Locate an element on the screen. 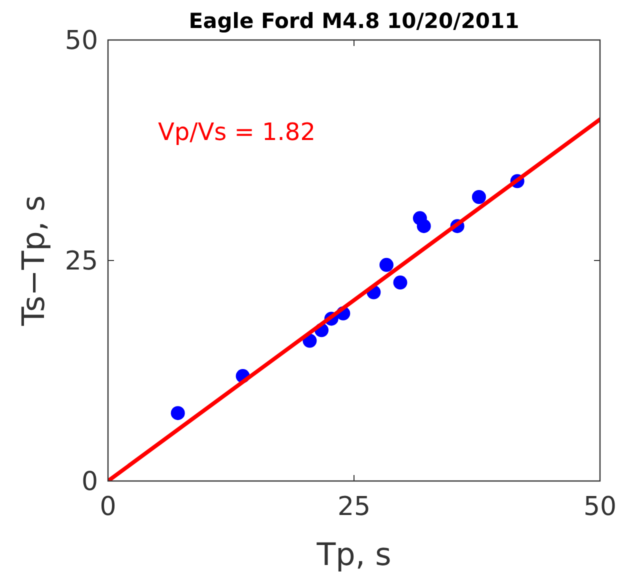 The width and height of the screenshot is (625, 578). y-axis-title: Ts−Tp, s is located at coordinates (34, 261).